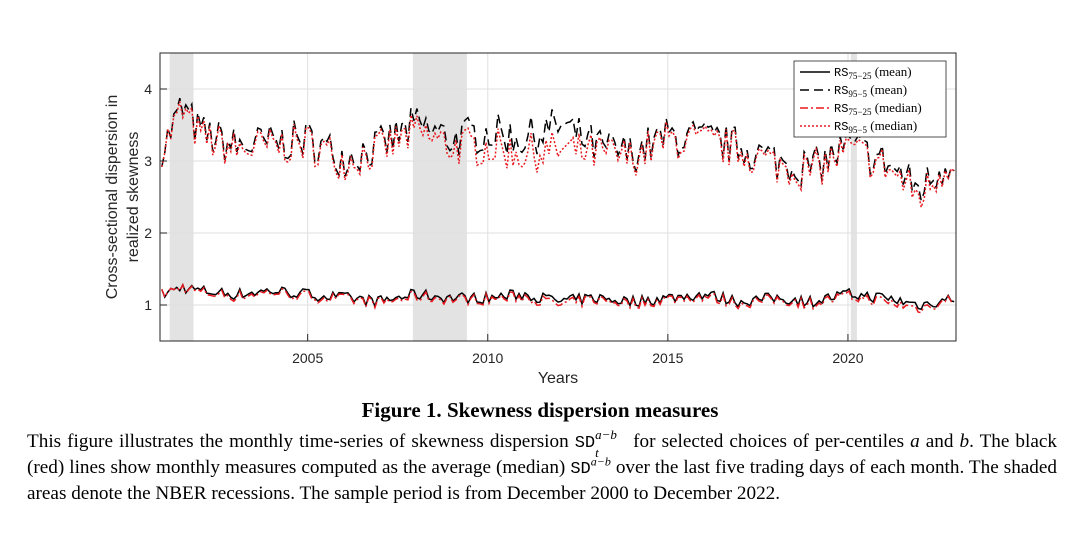 The image size is (1080, 549). What do you see at coordinates (401, 410) in the screenshot?
I see `caption-label: Figure 1.` at bounding box center [401, 410].